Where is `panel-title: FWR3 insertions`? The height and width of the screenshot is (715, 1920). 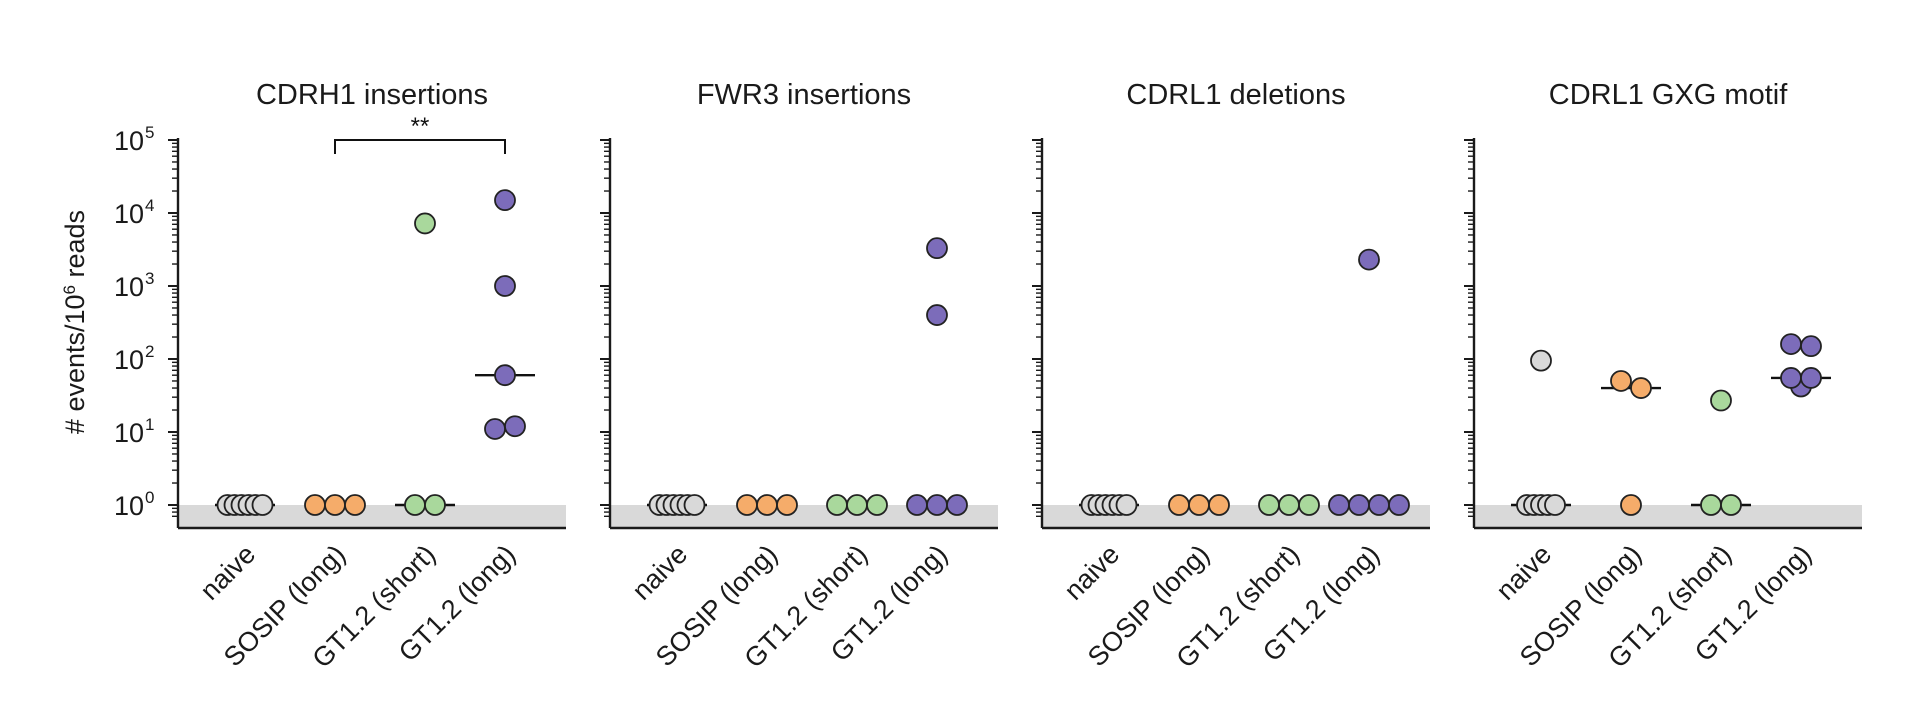
panel-title: FWR3 insertions is located at coordinates (804, 95).